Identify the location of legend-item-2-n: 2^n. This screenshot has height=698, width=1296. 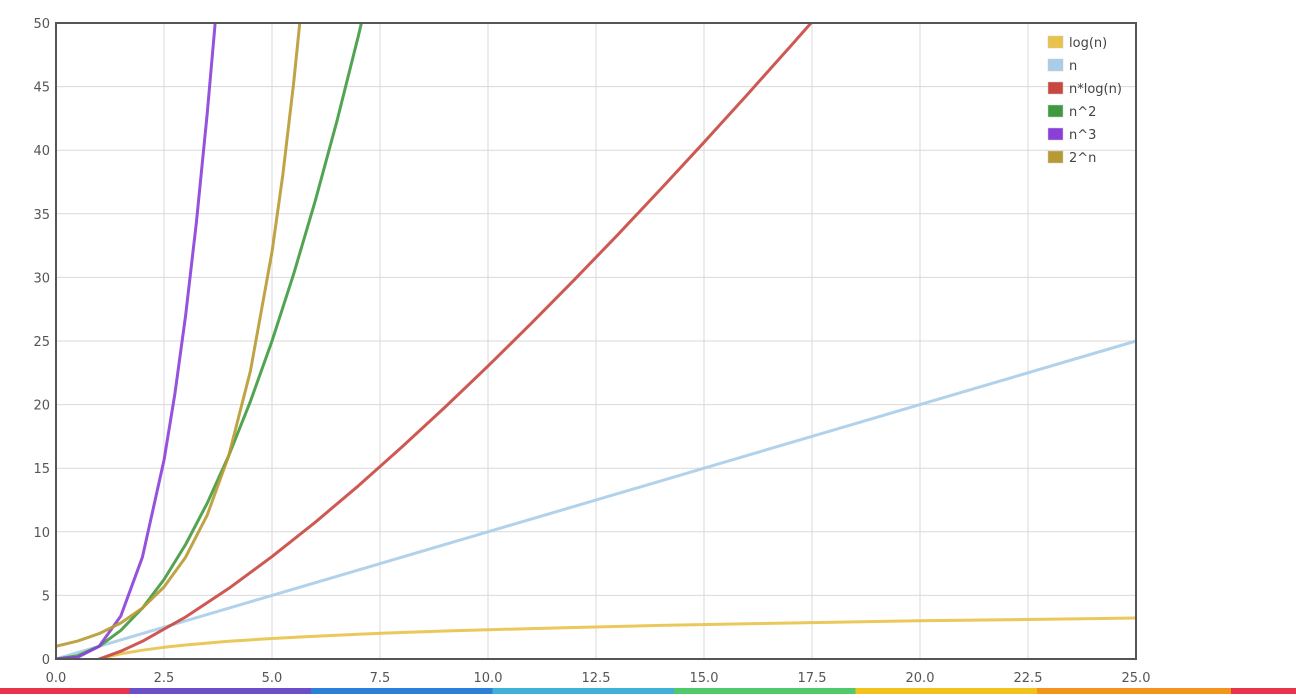
(1071, 158).